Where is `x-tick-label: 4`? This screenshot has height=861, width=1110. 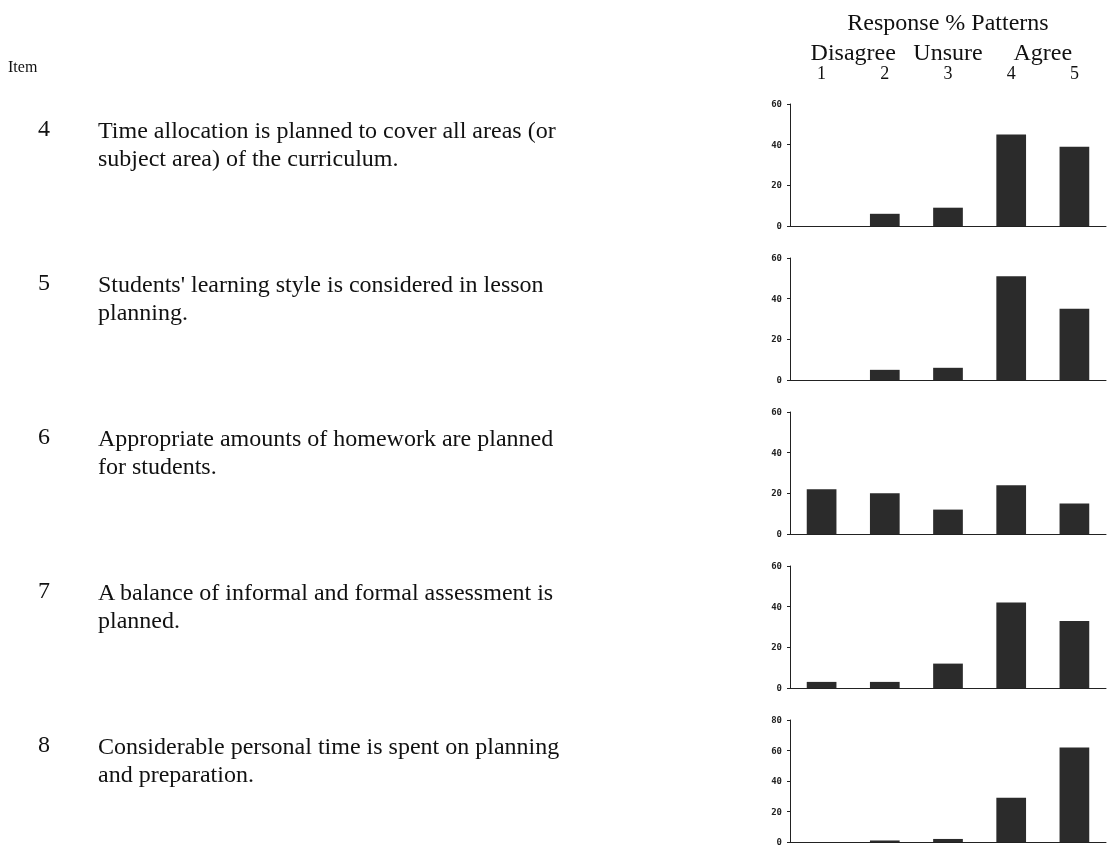 x-tick-label: 4 is located at coordinates (1011, 73).